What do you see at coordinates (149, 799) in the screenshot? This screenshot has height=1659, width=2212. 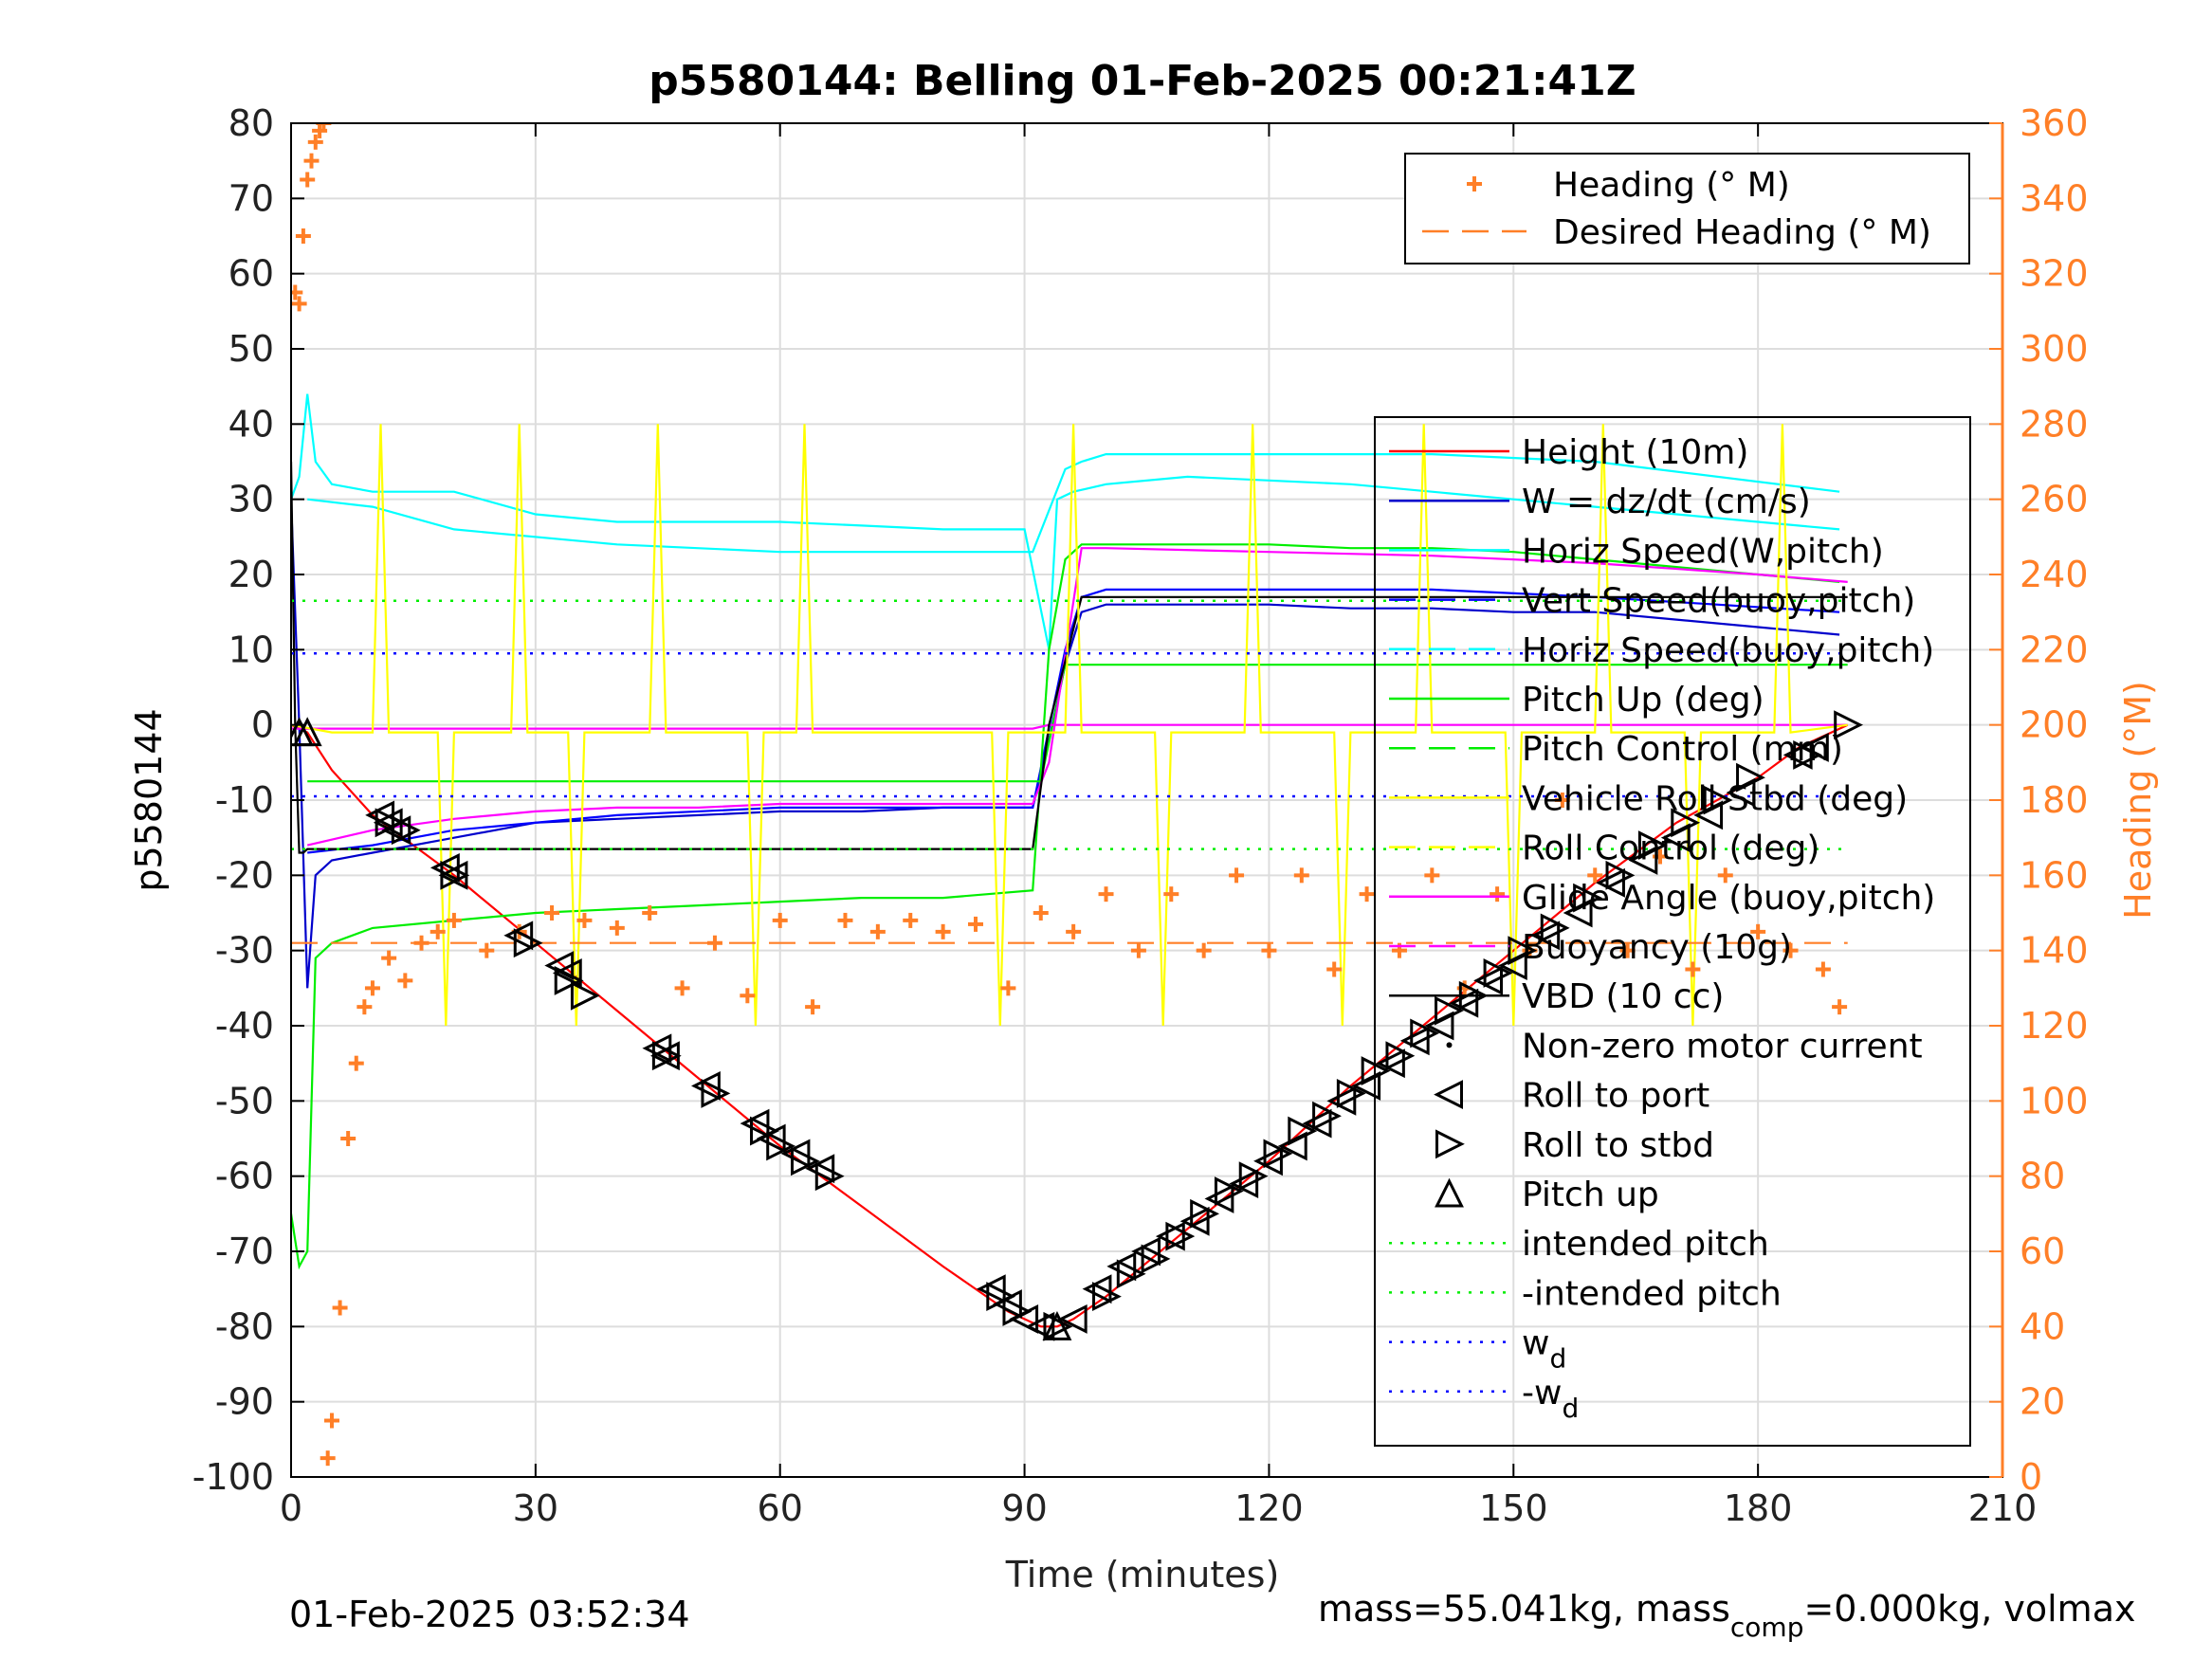 I see `y-axis-label-left: p5580144` at bounding box center [149, 799].